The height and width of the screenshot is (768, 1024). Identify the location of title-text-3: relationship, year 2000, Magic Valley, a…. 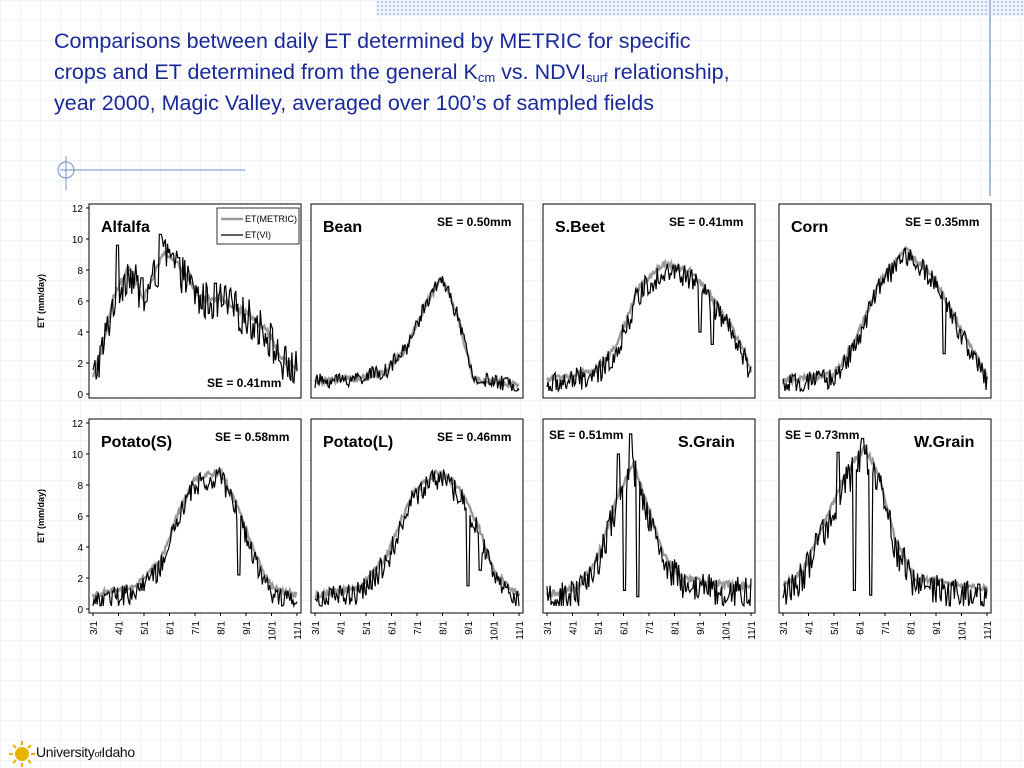
(392, 87).